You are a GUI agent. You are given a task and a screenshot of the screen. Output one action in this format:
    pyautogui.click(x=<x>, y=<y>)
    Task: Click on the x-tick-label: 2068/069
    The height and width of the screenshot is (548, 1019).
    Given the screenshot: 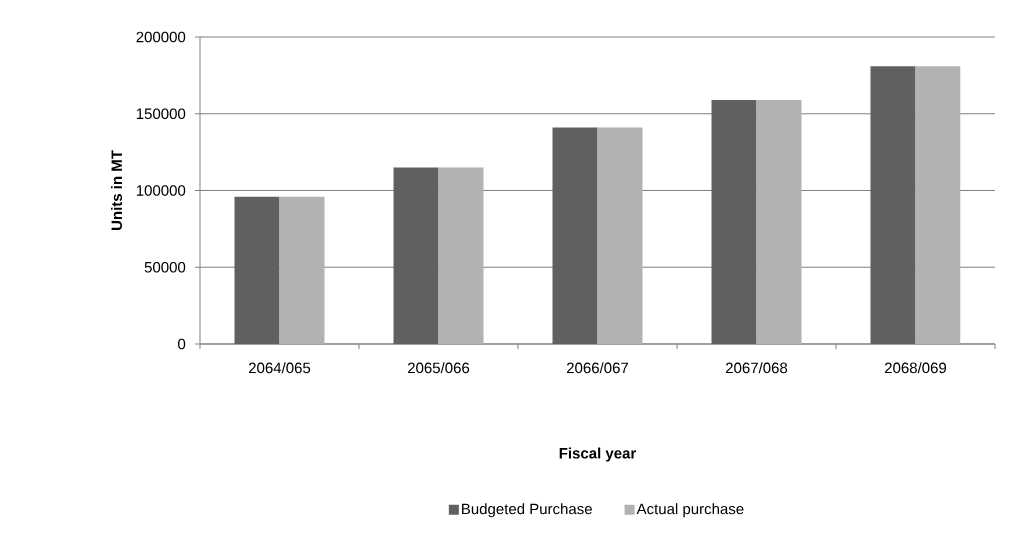 What is the action you would take?
    pyautogui.click(x=915, y=368)
    